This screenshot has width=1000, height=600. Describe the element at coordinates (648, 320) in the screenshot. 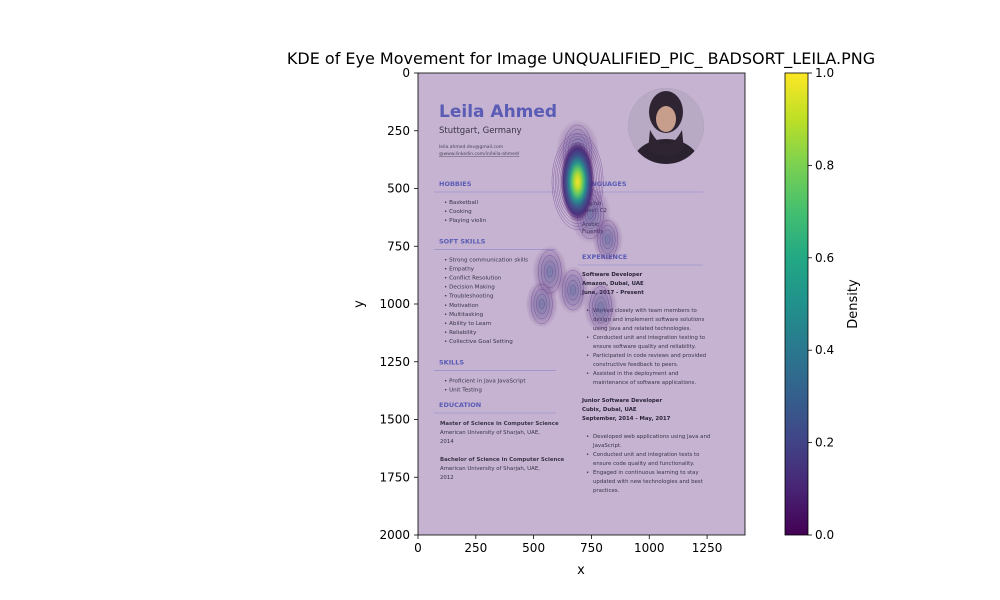

I see `resume-job-bullet: design and implement software solutions` at that location.